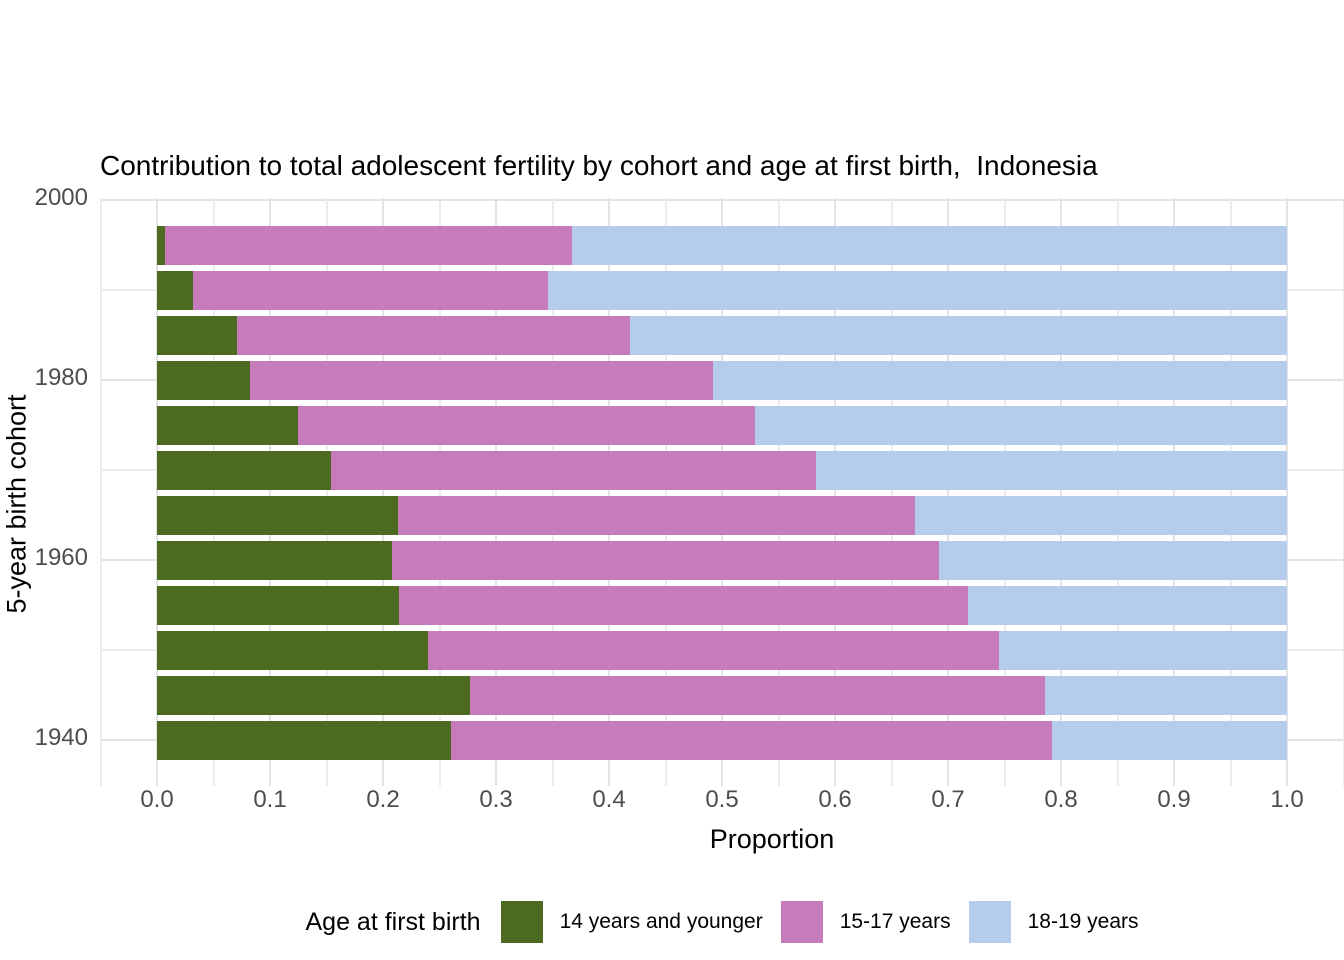 The image size is (1344, 960). I want to click on bar-row-cohort-1960, so click(722, 560).